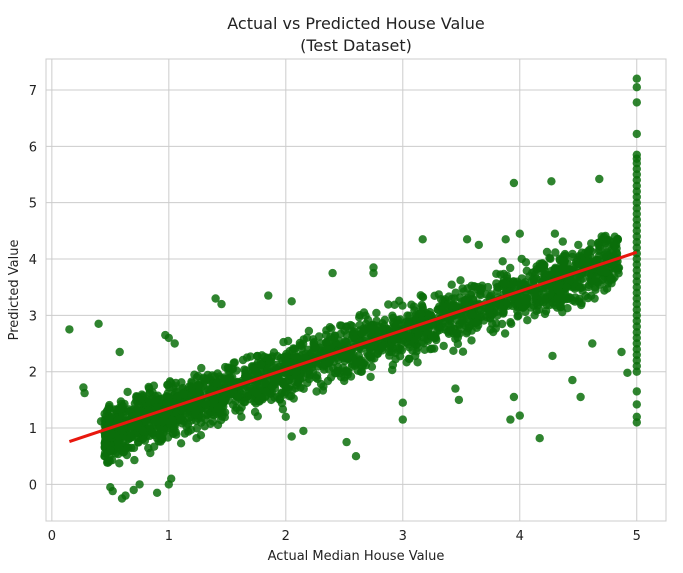 The height and width of the screenshot is (573, 683). I want to click on chart-subtitle: (Test Dataset), so click(356, 45).